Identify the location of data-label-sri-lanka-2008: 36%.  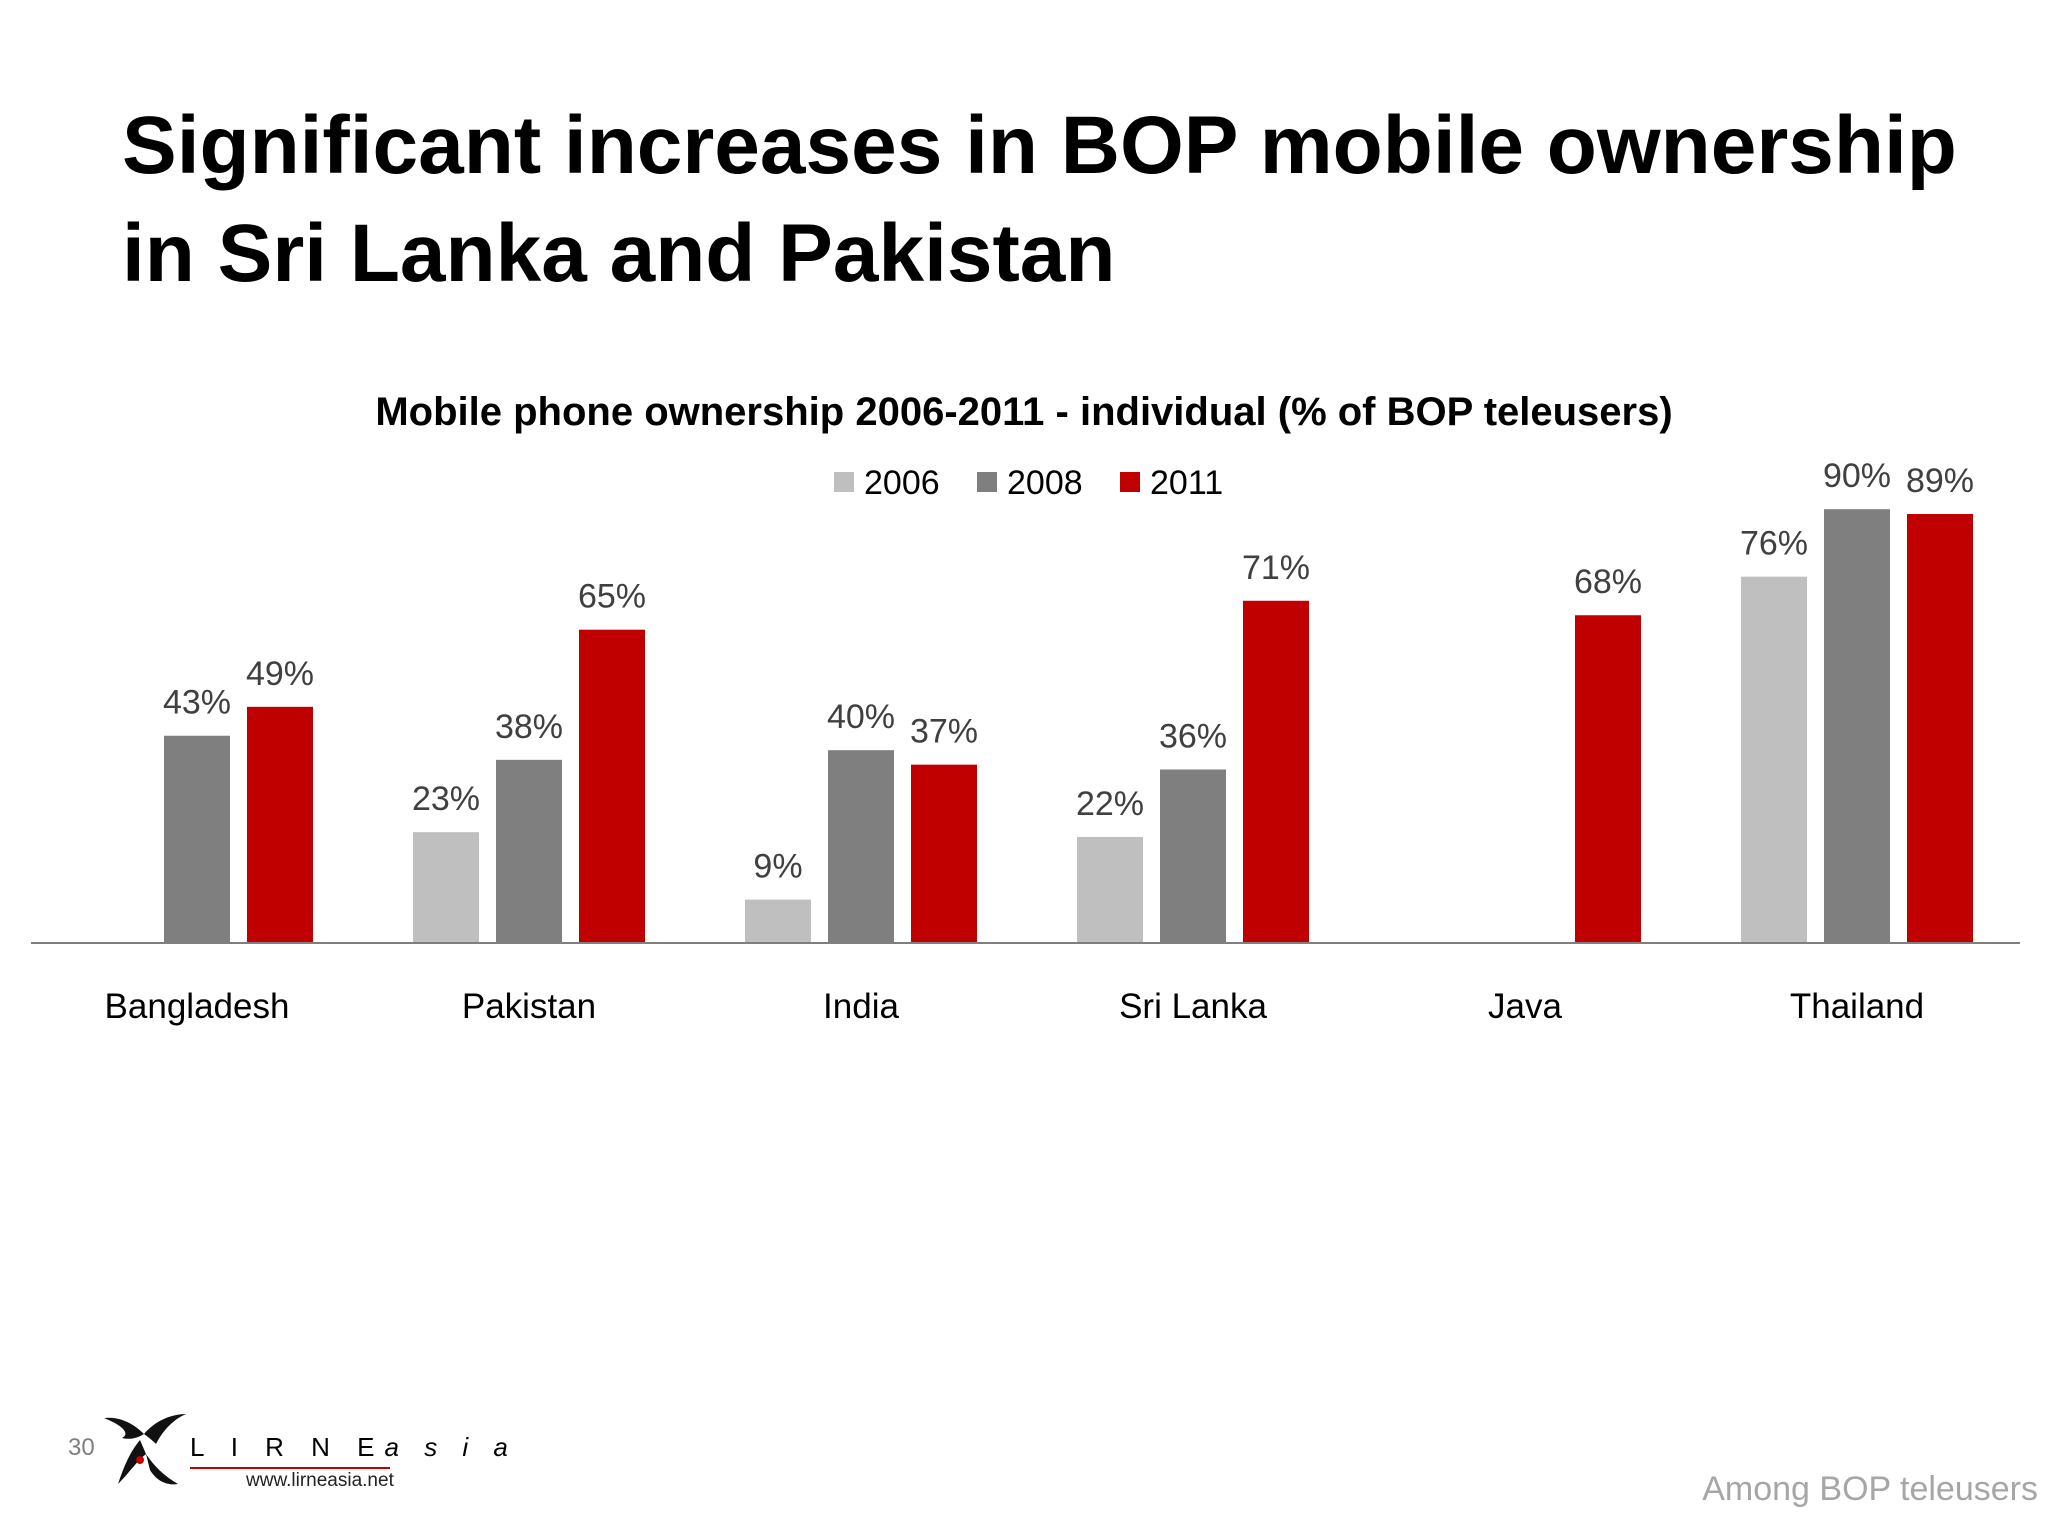
(1193, 736).